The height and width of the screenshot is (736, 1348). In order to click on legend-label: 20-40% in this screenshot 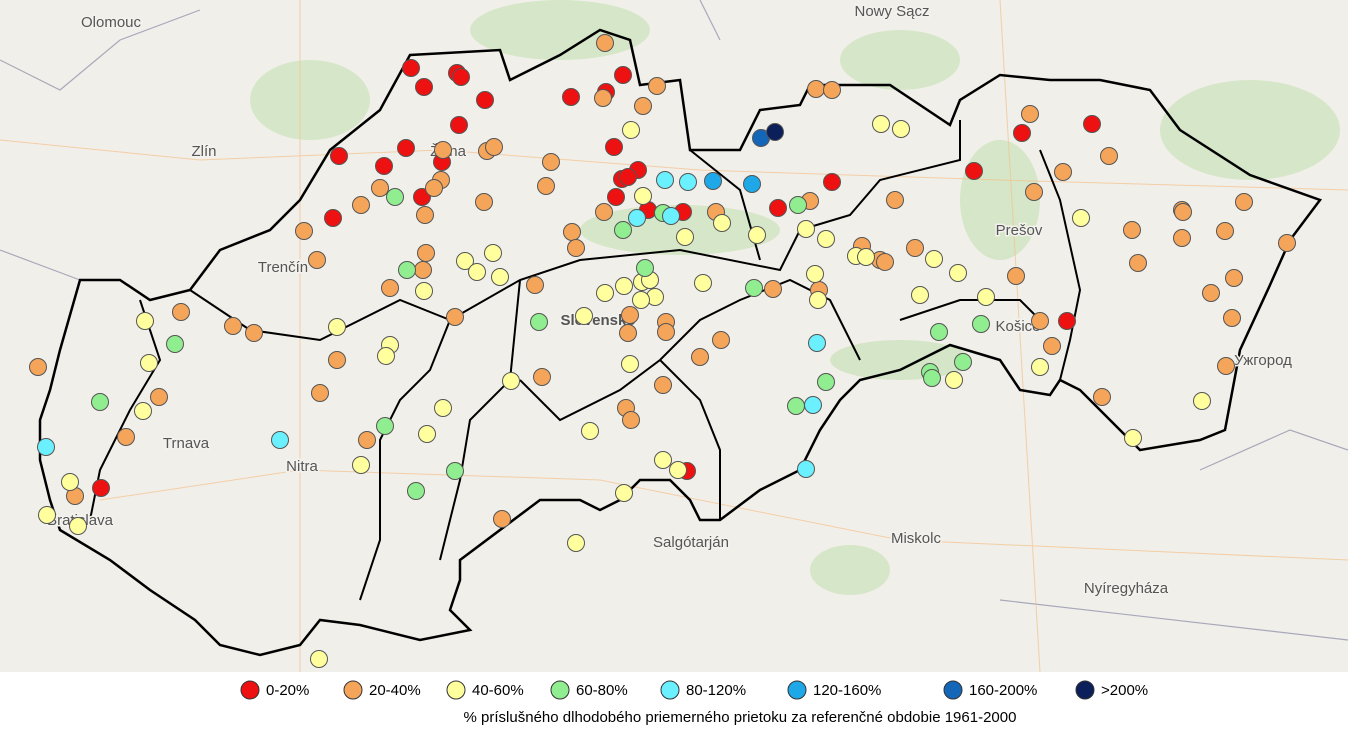, I will do `click(395, 690)`.